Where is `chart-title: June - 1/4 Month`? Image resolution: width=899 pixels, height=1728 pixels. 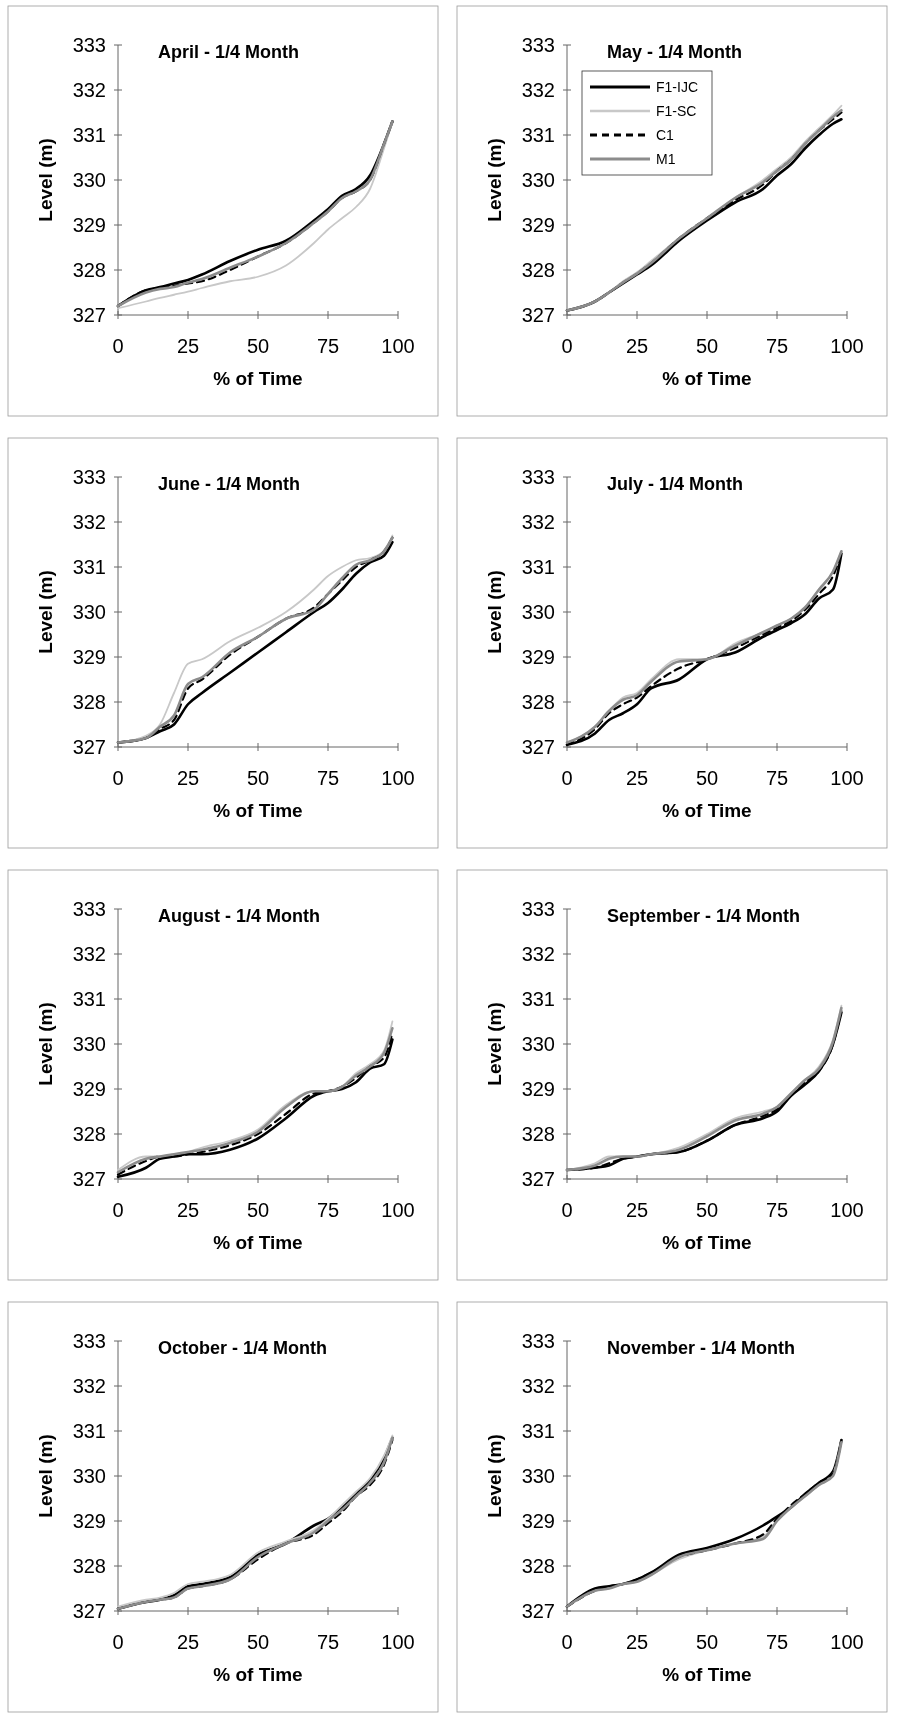 chart-title: June - 1/4 Month is located at coordinates (229, 484).